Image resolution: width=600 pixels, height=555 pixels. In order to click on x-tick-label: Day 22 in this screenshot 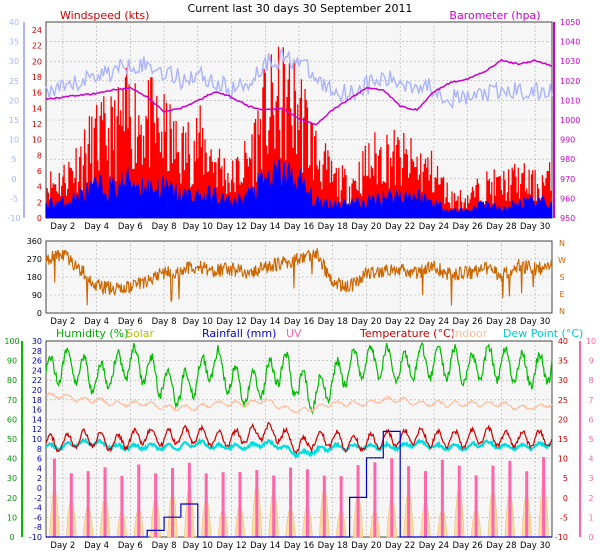, I will do `click(400, 227)`.